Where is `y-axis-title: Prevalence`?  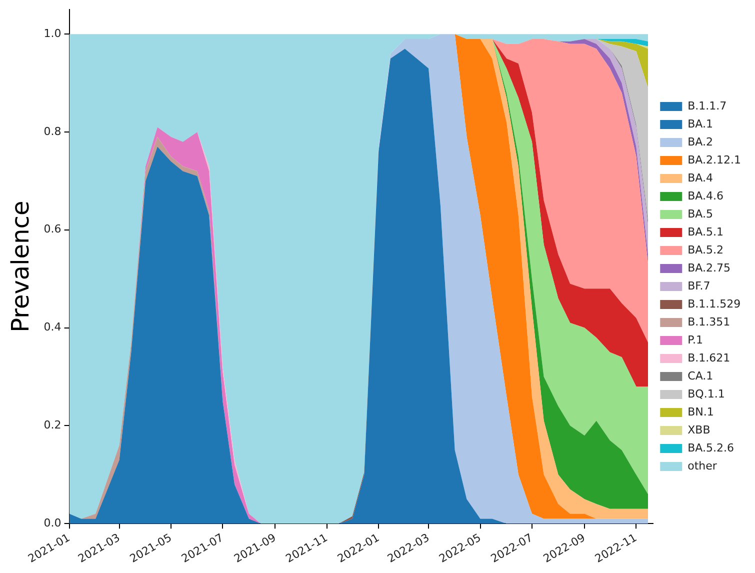
y-axis-title: Prevalence is located at coordinates (20, 266).